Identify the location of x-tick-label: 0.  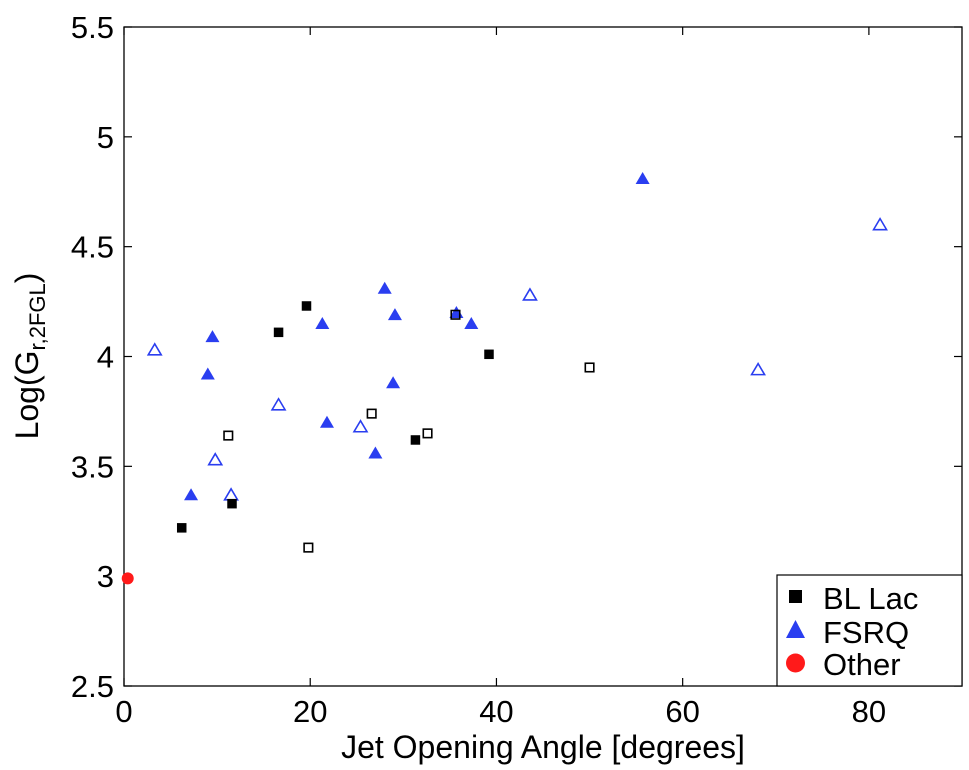
(123, 711).